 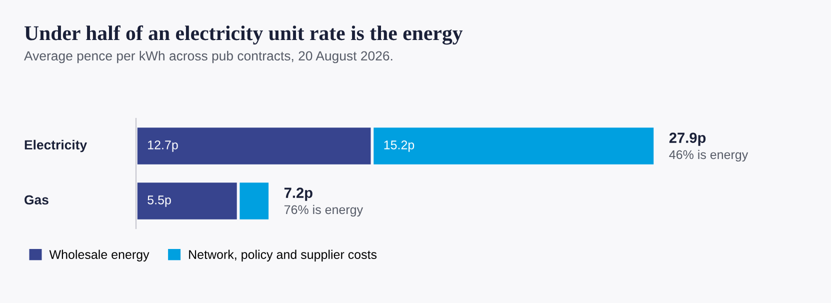 I want to click on data-label: 12.7p, so click(x=163, y=146).